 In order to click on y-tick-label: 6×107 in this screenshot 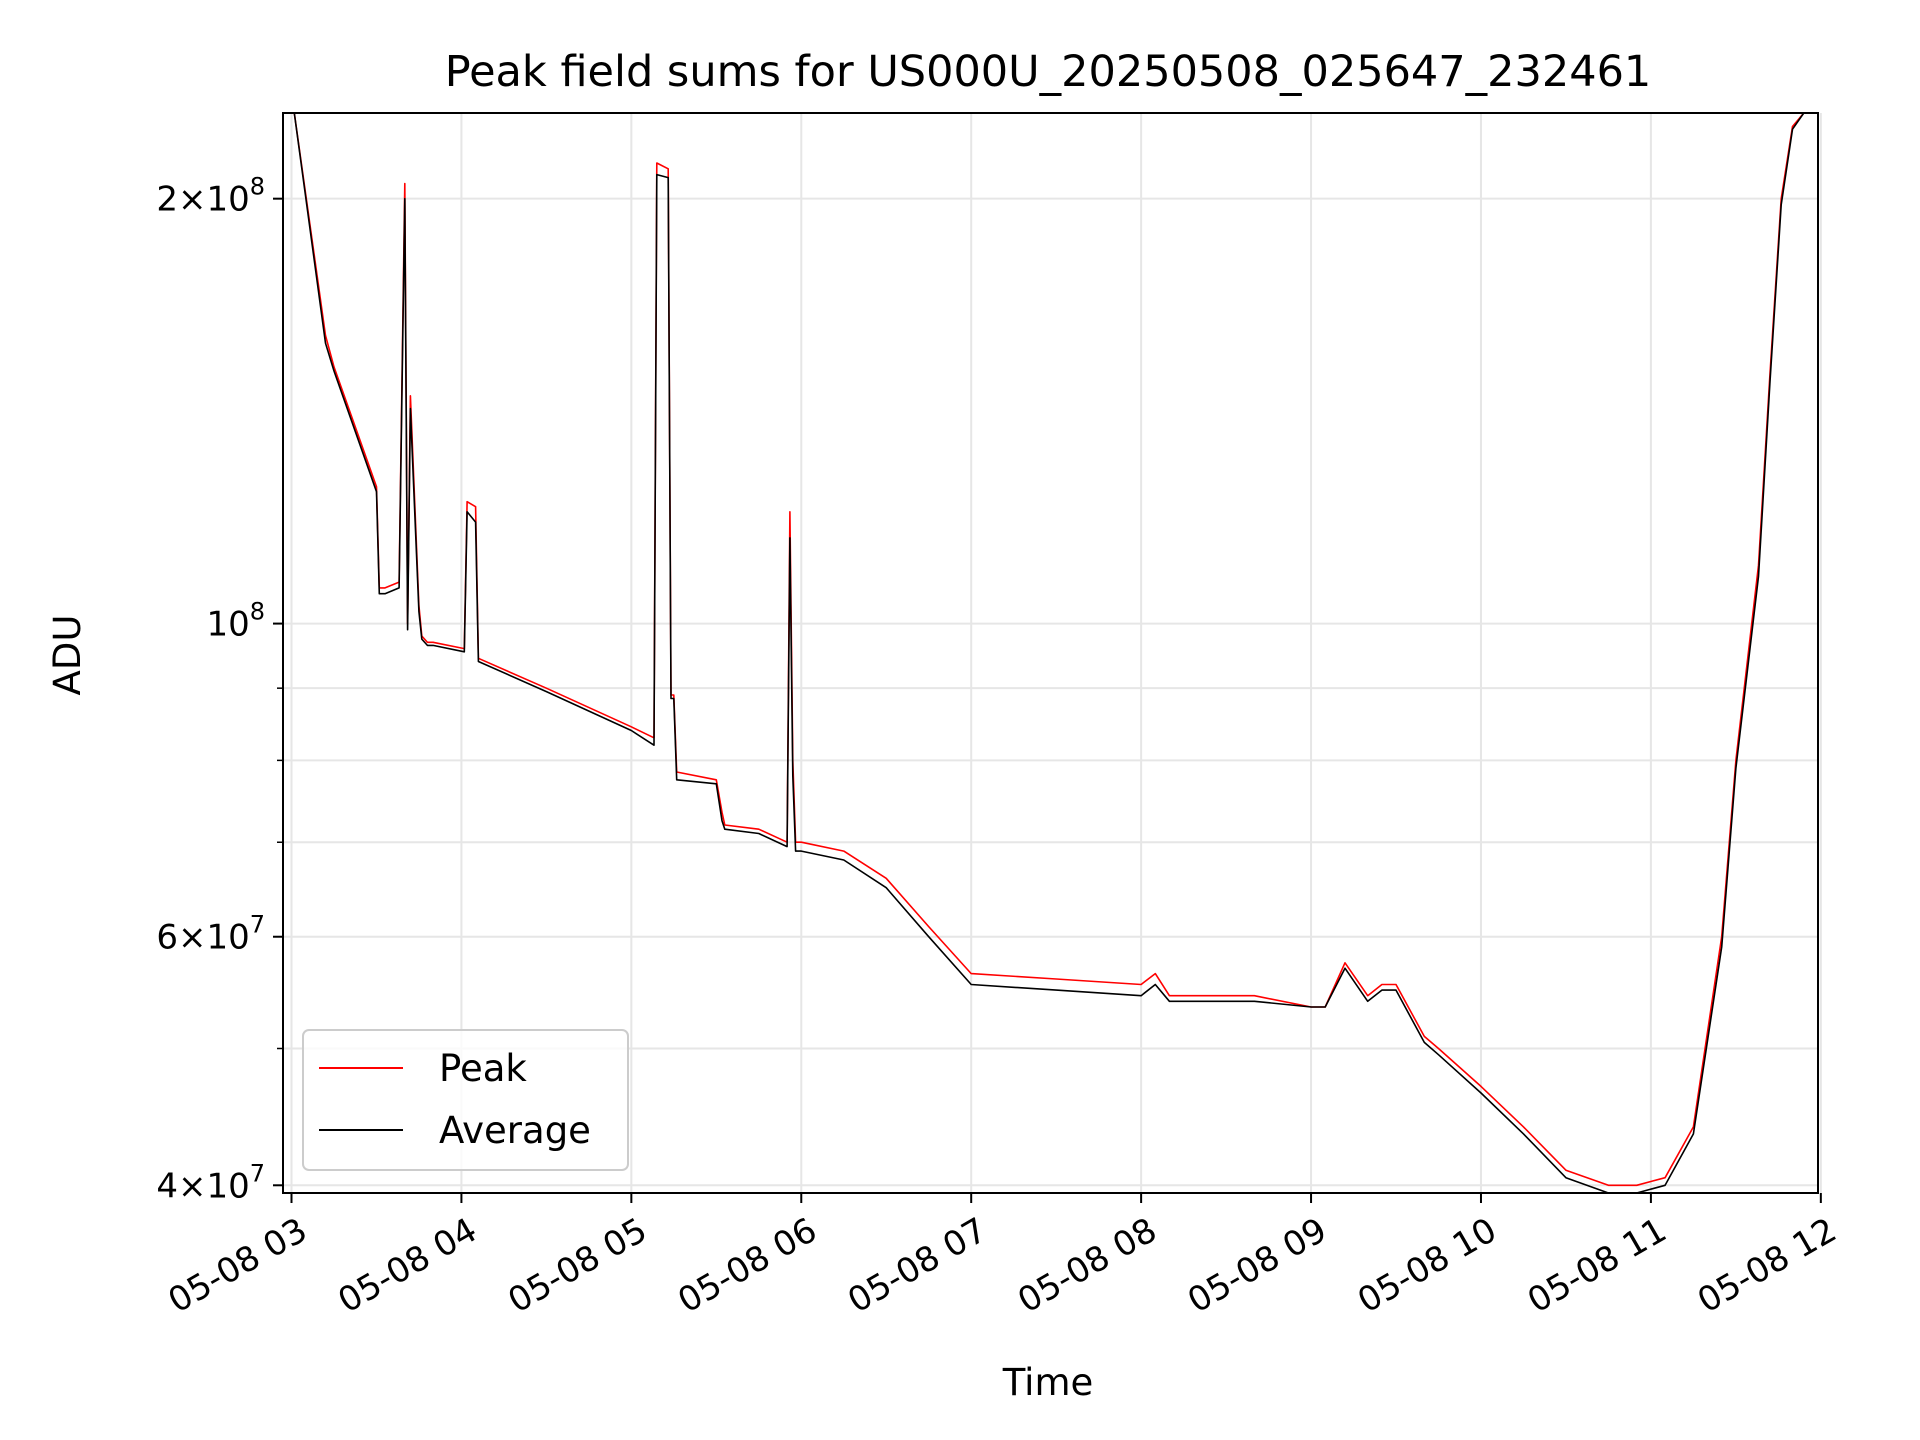, I will do `click(210, 934)`.